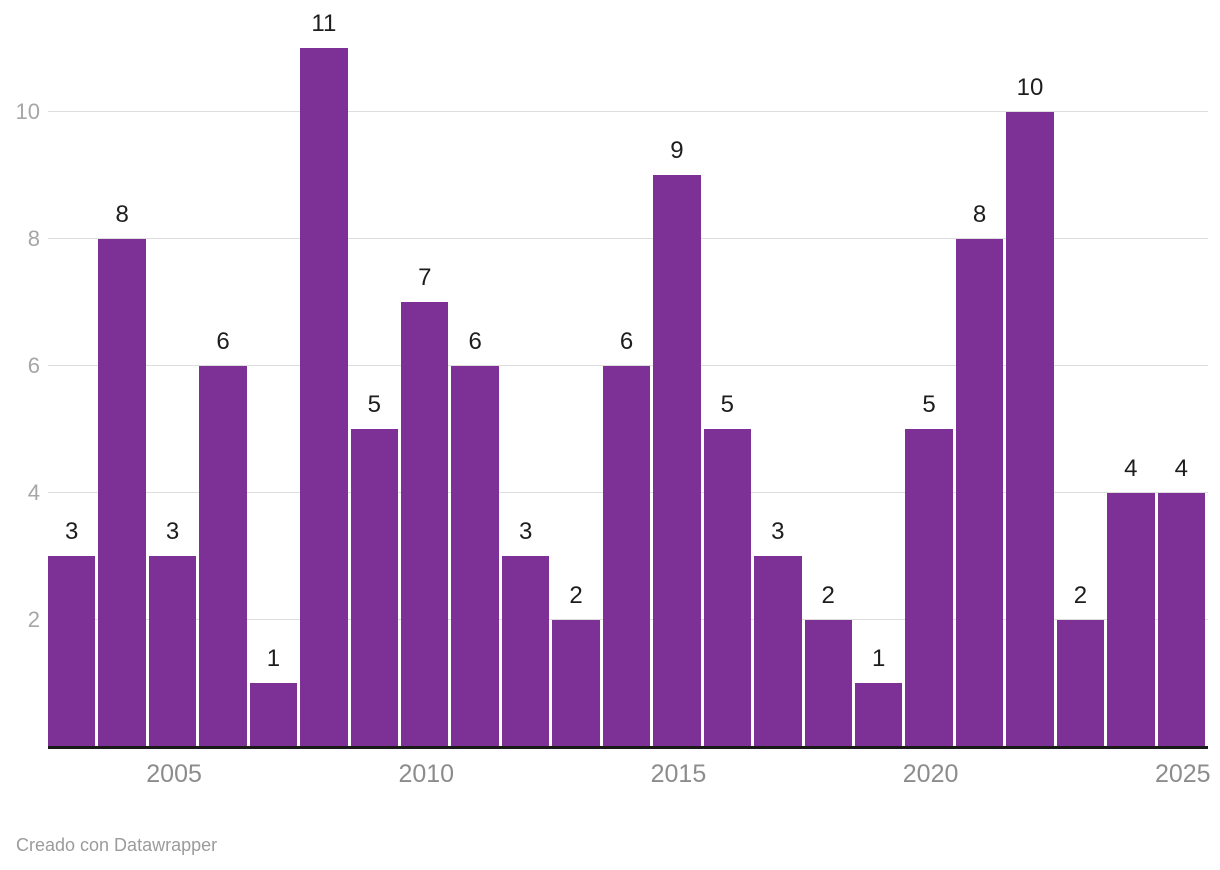  I want to click on x-axis-tick-label: 2015, so click(678, 774).